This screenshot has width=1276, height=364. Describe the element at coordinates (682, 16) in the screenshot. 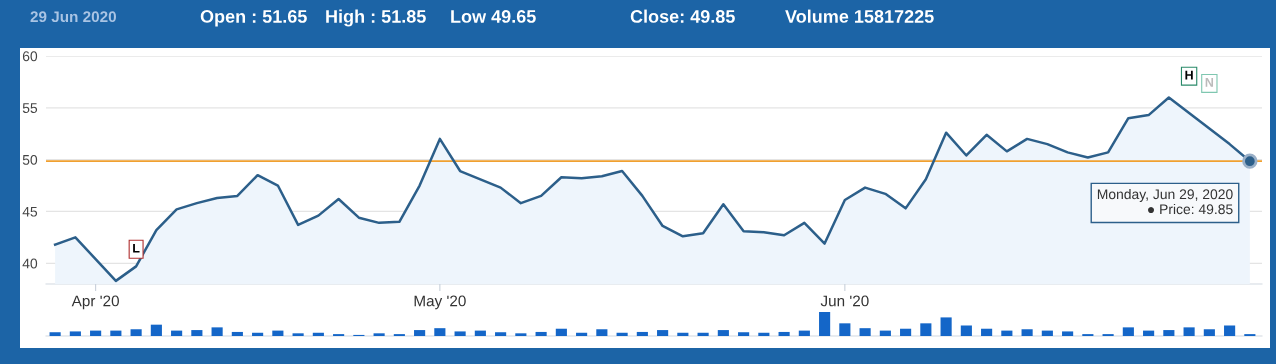

I see `text: Close: 49.85` at that location.